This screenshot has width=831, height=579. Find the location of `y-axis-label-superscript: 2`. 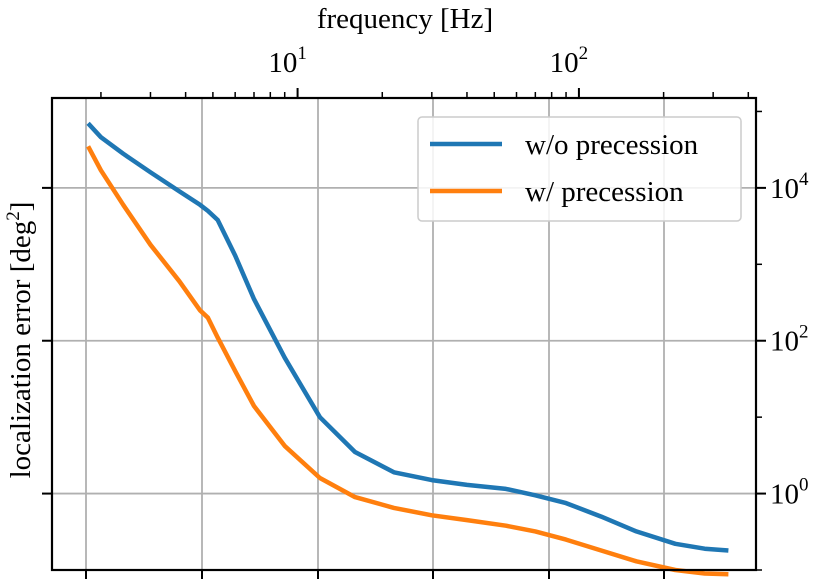

y-axis-label-superscript: 2 is located at coordinates (13, 216).